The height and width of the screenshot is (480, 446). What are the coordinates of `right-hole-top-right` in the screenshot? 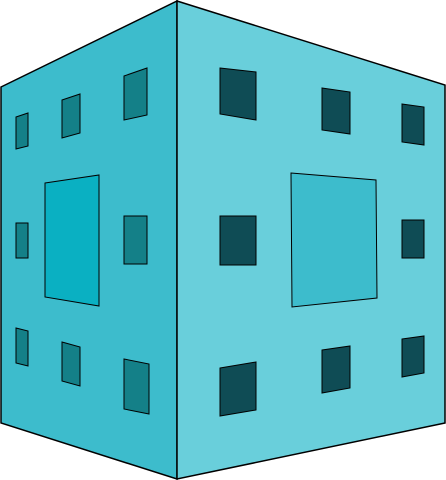 It's located at (413, 124).